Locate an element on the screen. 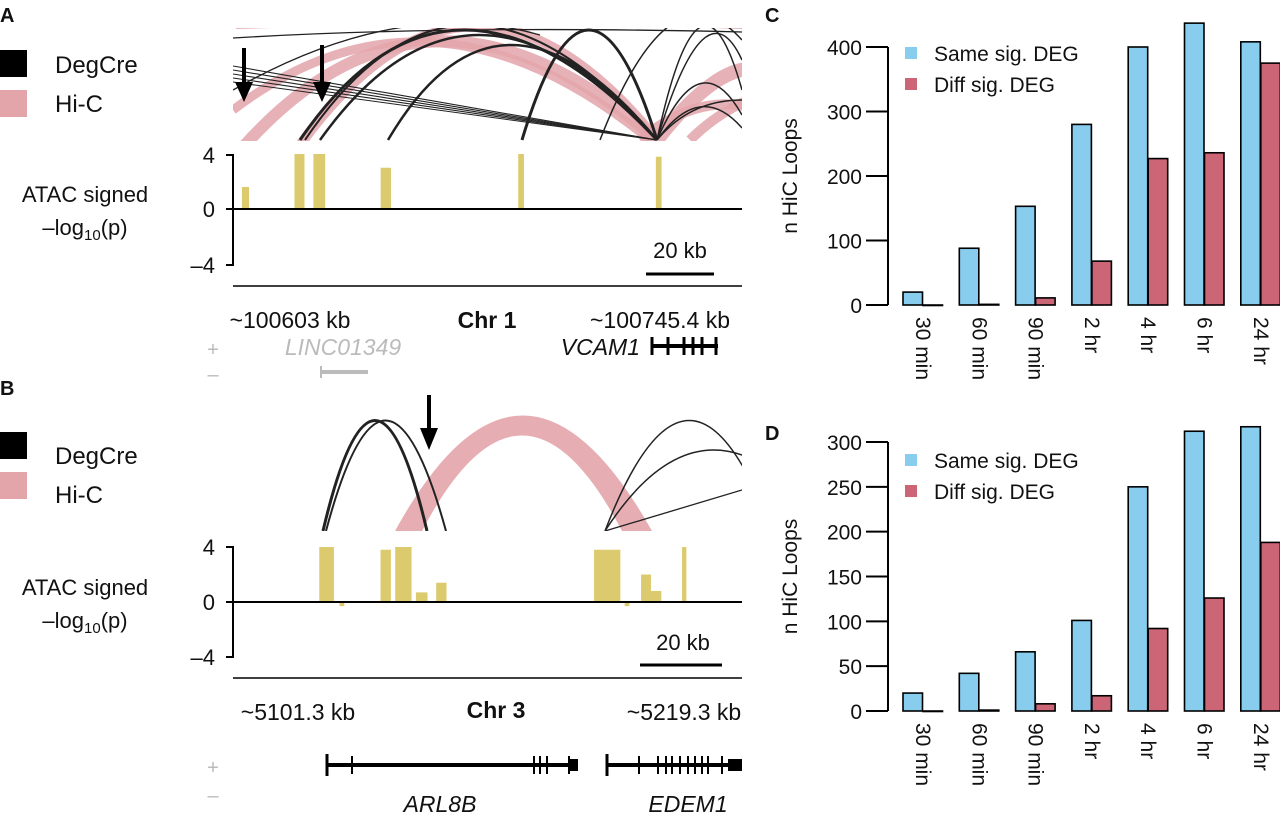 This screenshot has width=1280, height=840. scale-bar-label: 20 kb is located at coordinates (680, 250).